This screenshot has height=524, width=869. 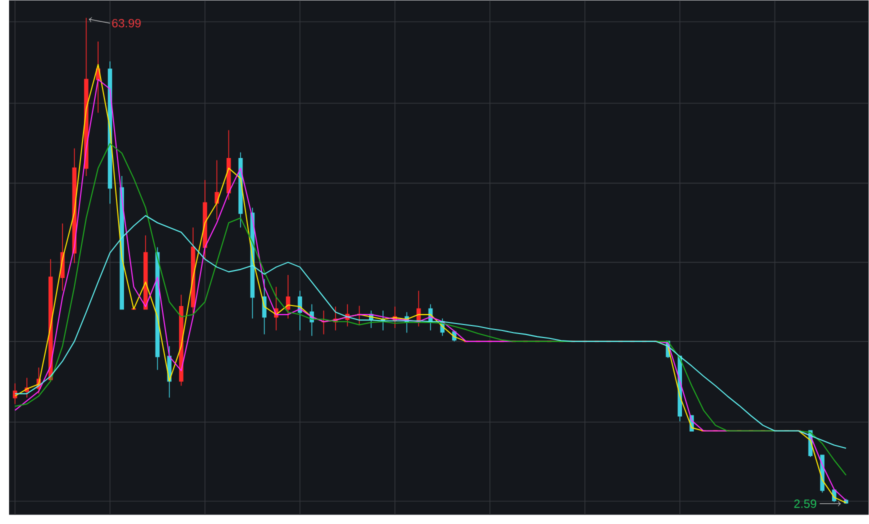 I want to click on annotation: 2.59, so click(x=805, y=504).